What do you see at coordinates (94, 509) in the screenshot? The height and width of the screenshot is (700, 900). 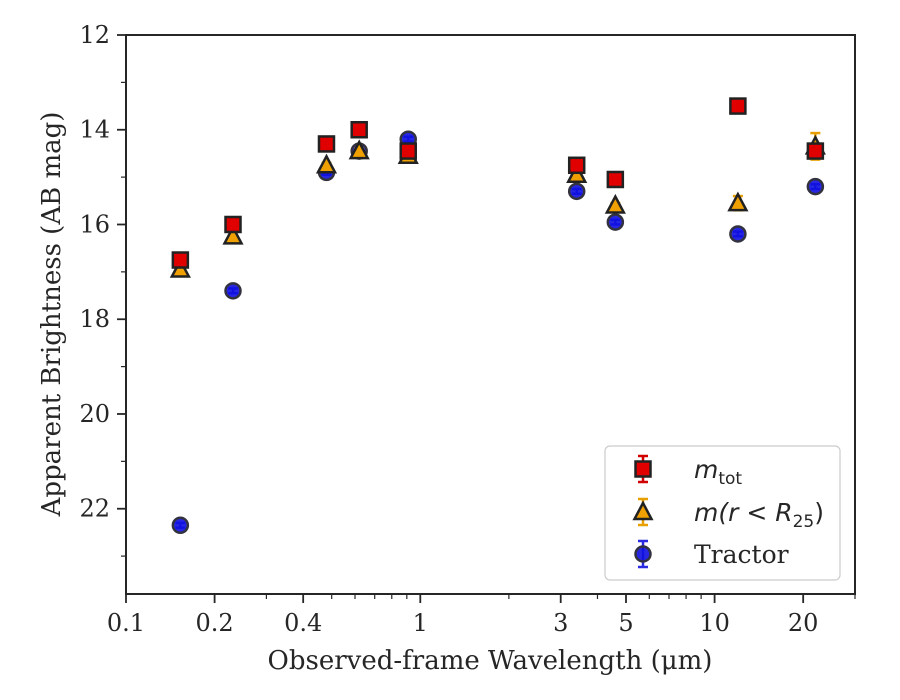 I see `y-tick-label: 22` at bounding box center [94, 509].